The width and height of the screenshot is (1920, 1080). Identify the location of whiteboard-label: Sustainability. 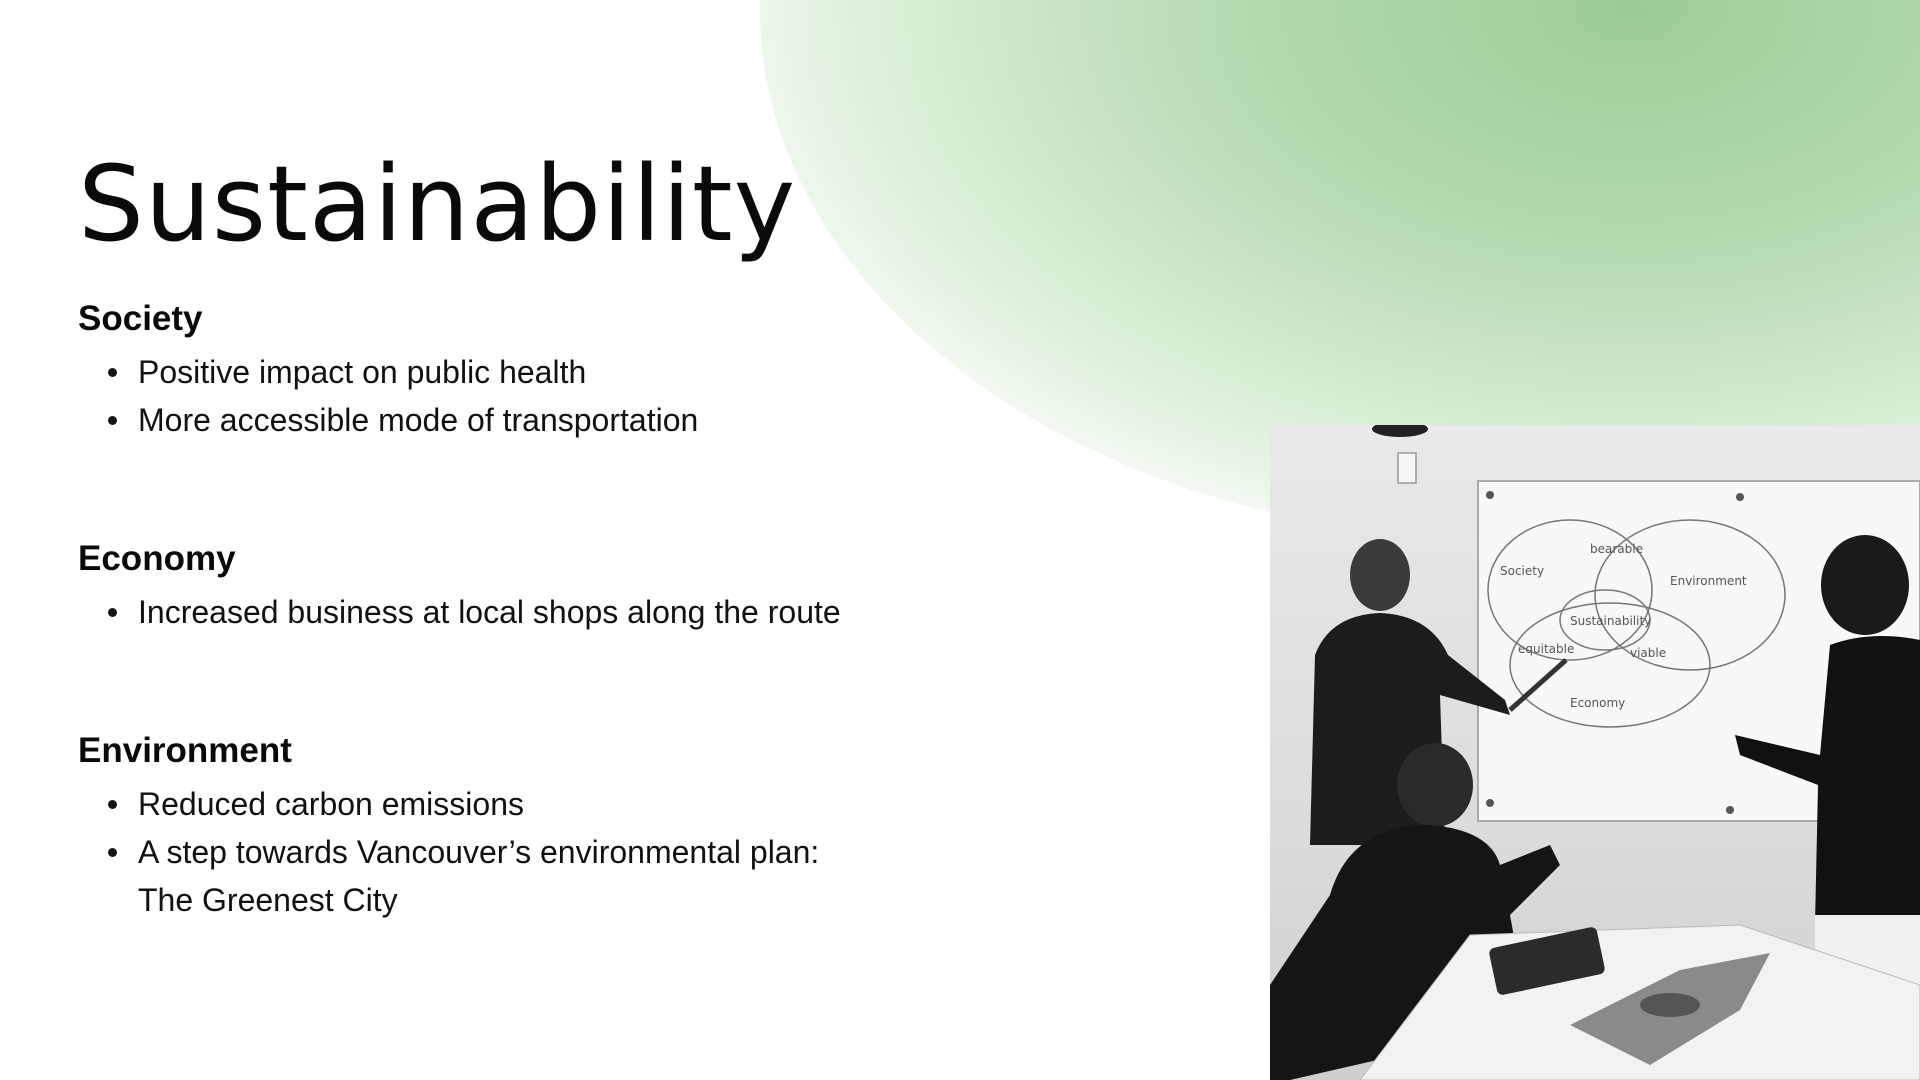
(1610, 621).